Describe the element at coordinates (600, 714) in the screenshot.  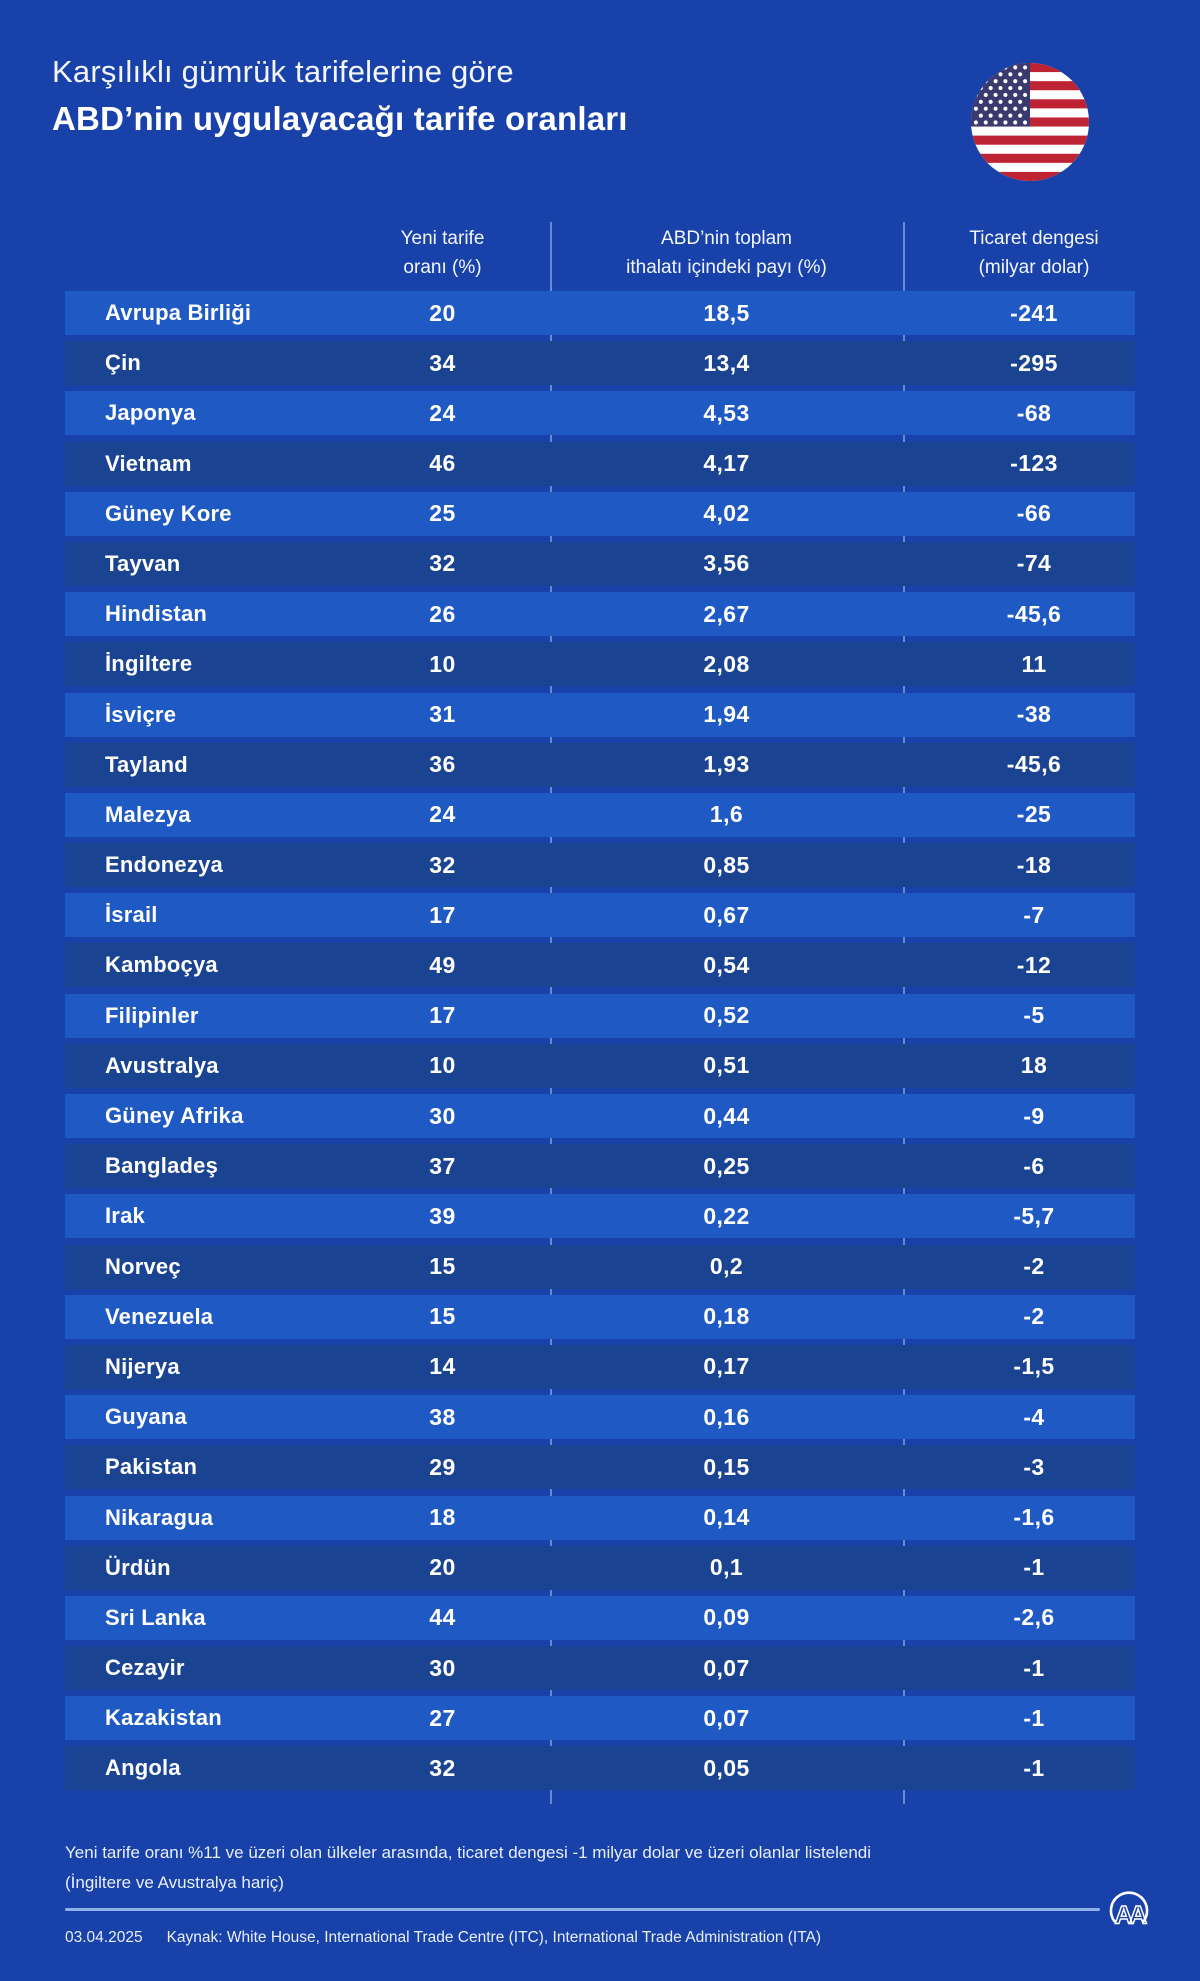
I see `table-row: İsviçre 31 1,94 -38` at that location.